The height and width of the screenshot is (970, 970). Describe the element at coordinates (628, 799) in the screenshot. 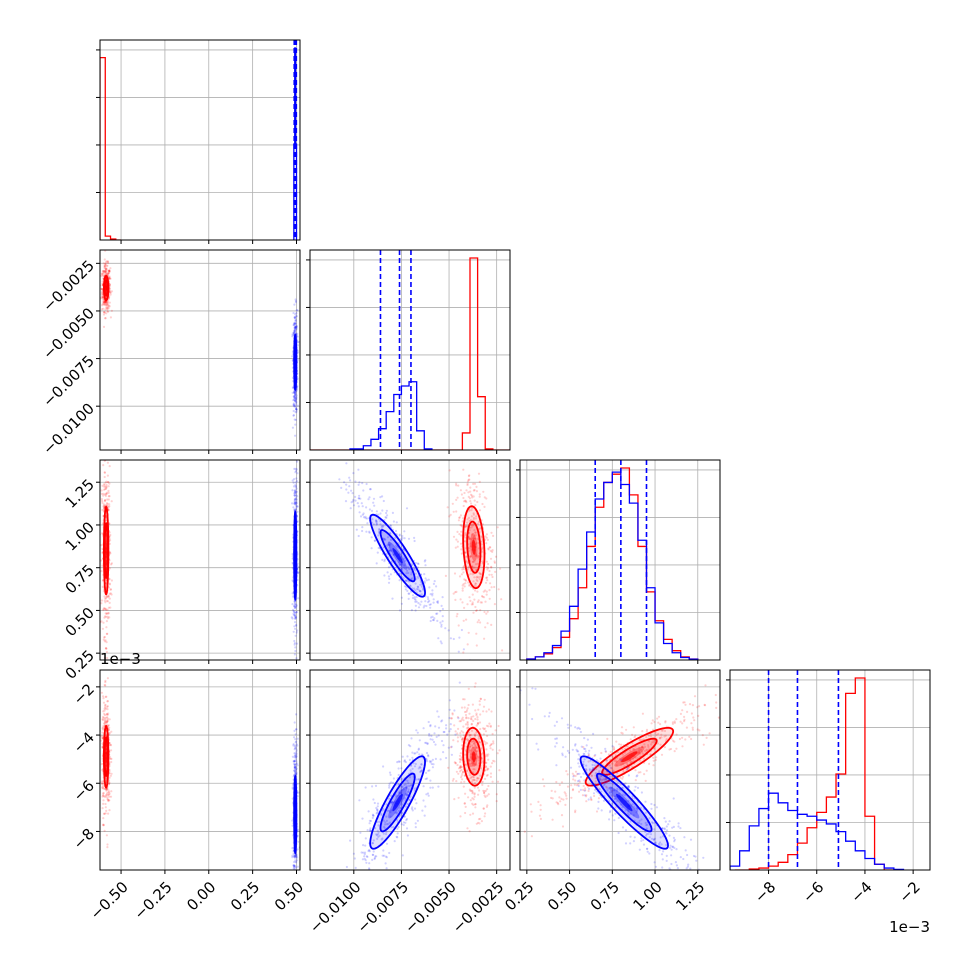

I see `panel-3-2-density-group` at that location.